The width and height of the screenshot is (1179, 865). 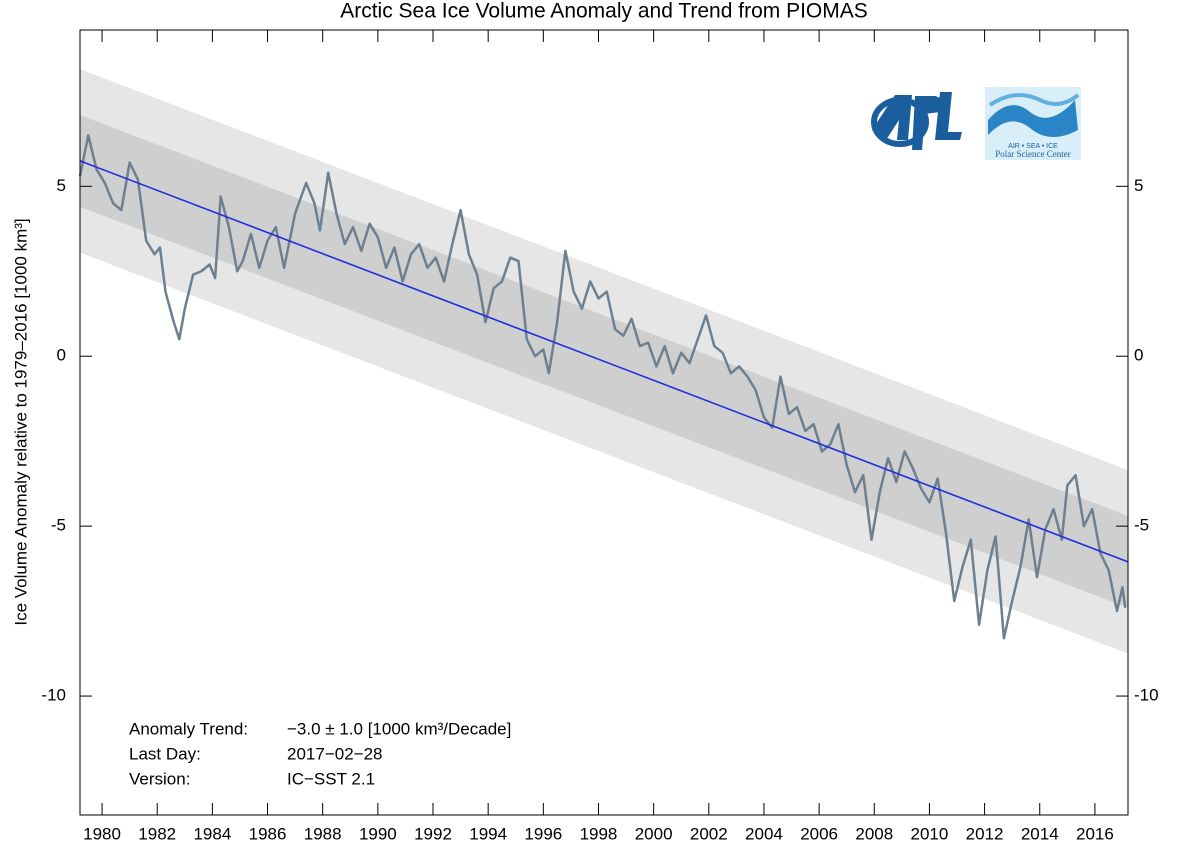 What do you see at coordinates (433, 833) in the screenshot?
I see `x-tick-label: 1992` at bounding box center [433, 833].